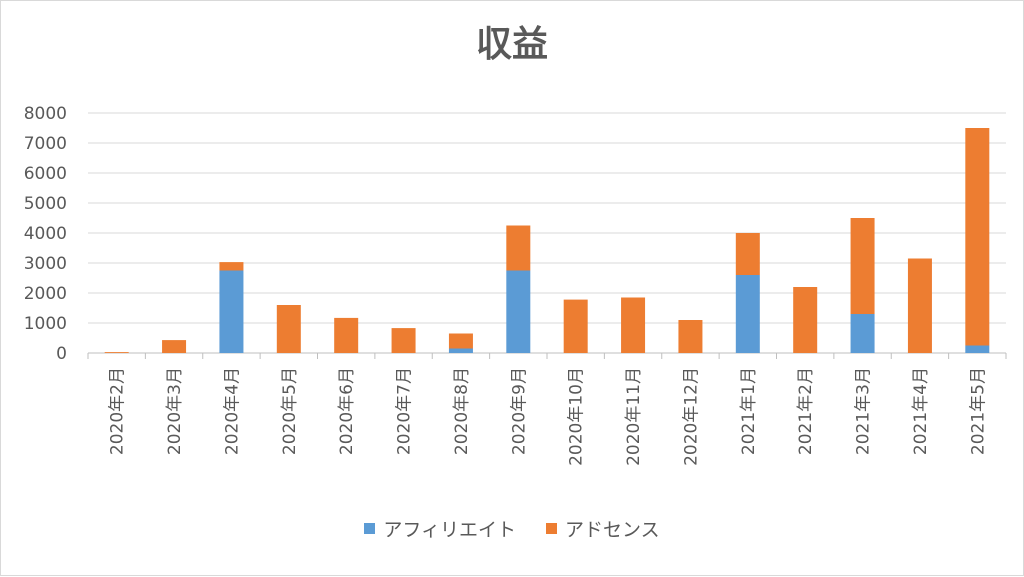  I want to click on legend-label-adsense: アドセンス, so click(612, 530).